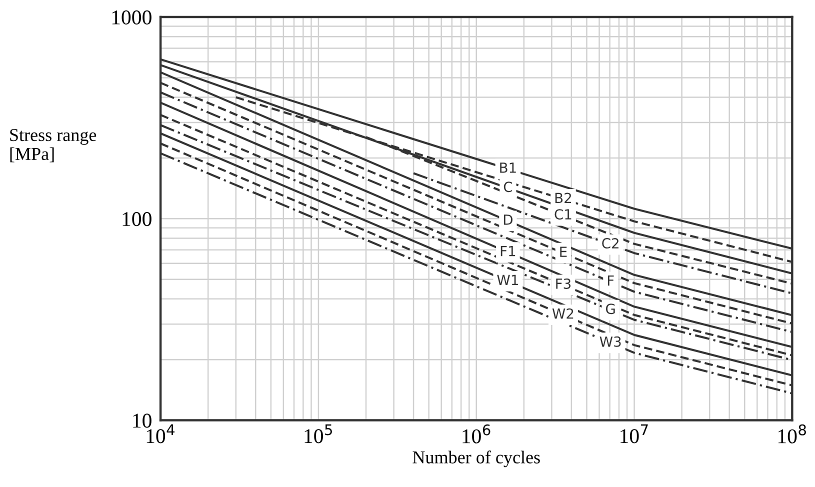  I want to click on series-label: W3, so click(610, 341).